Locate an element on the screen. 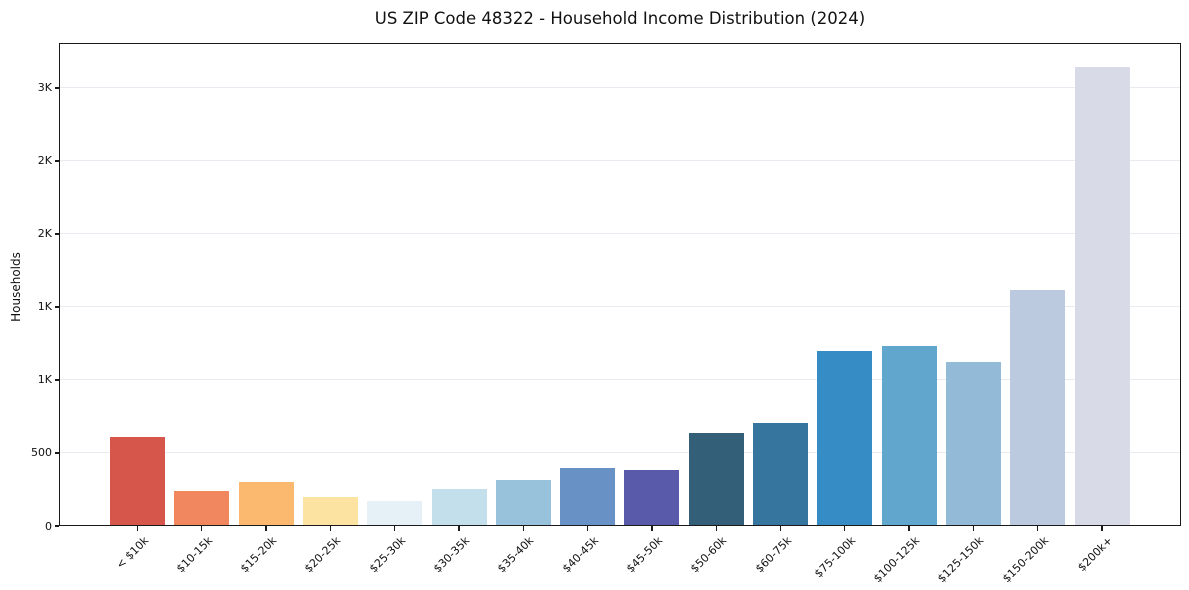 Image resolution: width=1189 pixels, height=590 pixels. x-tick-label: $125-150k is located at coordinates (961, 560).